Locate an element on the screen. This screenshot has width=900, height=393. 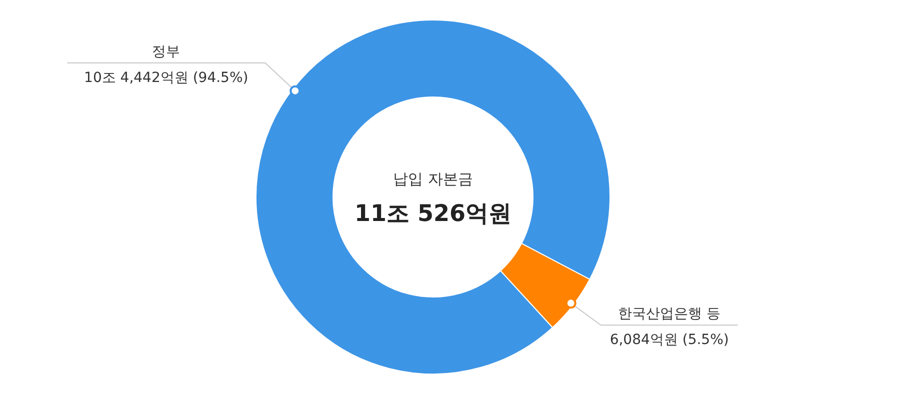
text: 11조 526억원 is located at coordinates (433, 214).